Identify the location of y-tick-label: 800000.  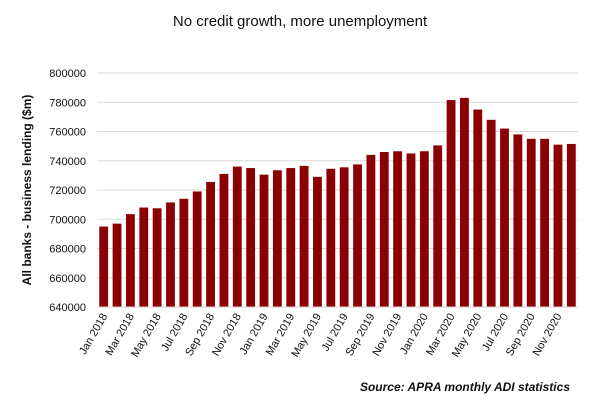
(67, 74).